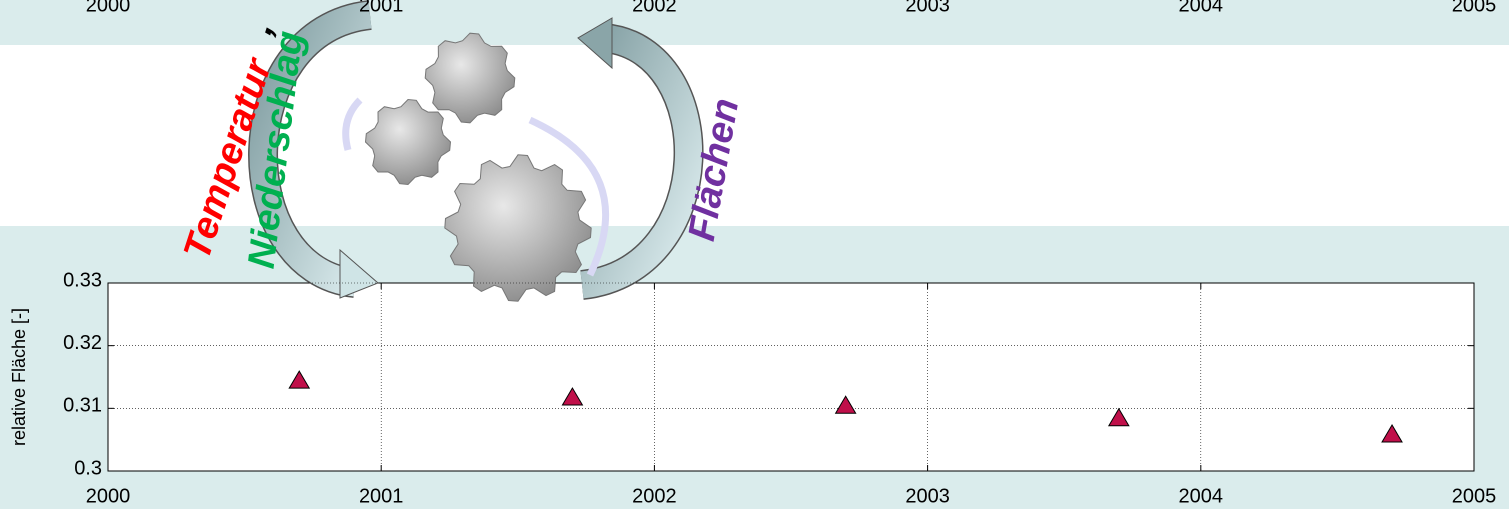 The image size is (1509, 509). Describe the element at coordinates (82, 343) in the screenshot. I see `y-tick-label: 0.32` at that location.